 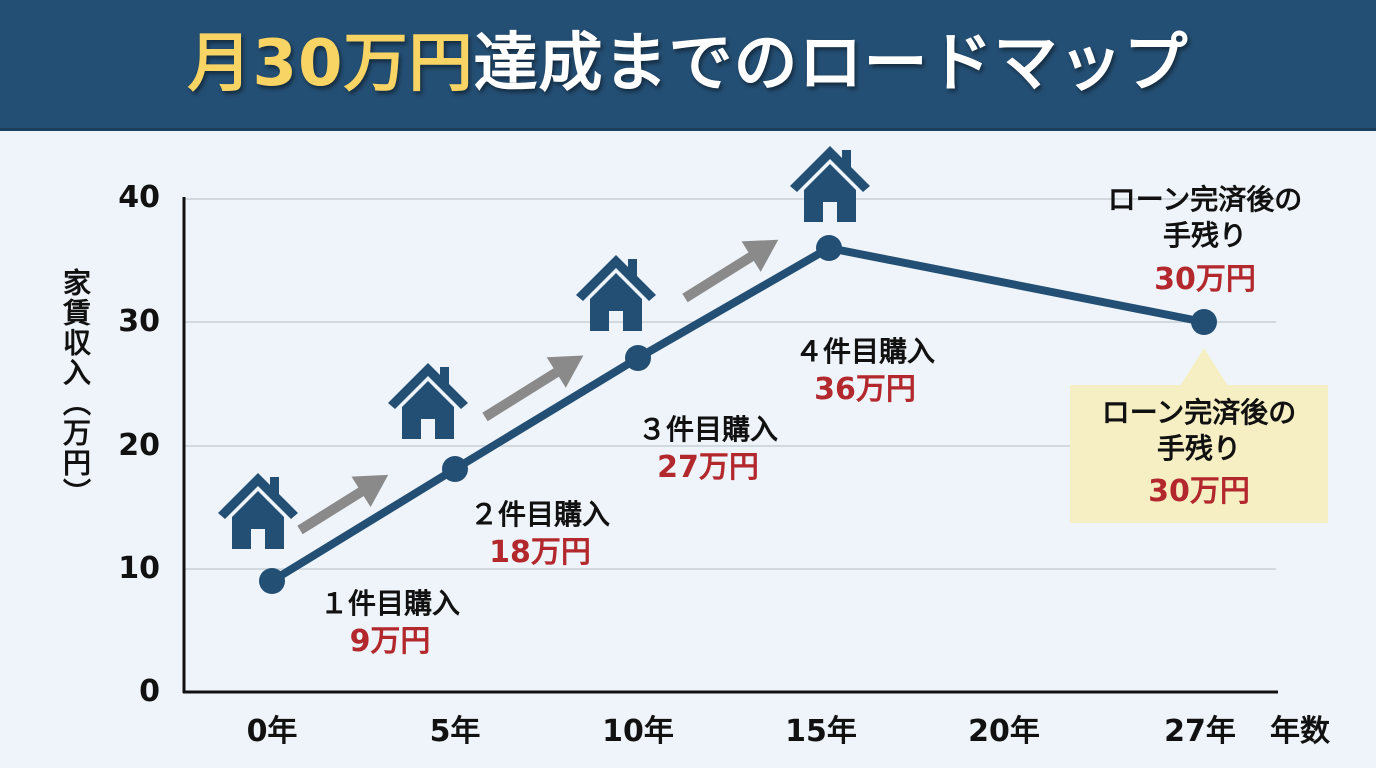 What do you see at coordinates (865, 389) in the screenshot?
I see `annotation-value: 36万円` at bounding box center [865, 389].